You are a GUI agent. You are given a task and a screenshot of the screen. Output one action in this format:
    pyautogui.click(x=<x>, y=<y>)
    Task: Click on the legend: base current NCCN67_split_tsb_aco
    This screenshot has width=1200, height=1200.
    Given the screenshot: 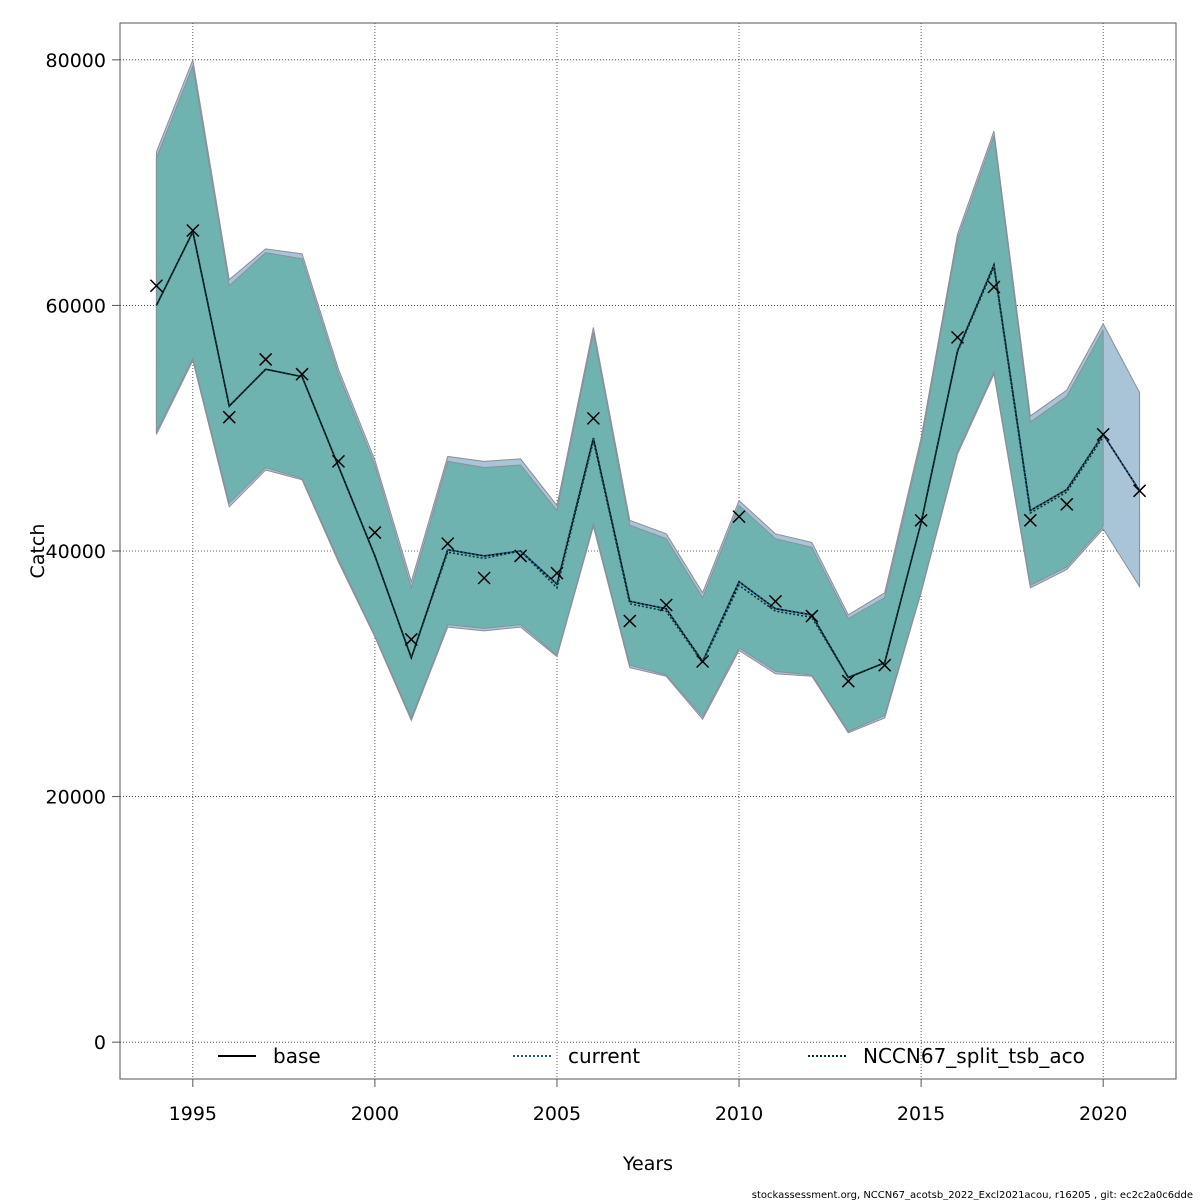 What is the action you would take?
    pyautogui.click(x=651, y=1056)
    